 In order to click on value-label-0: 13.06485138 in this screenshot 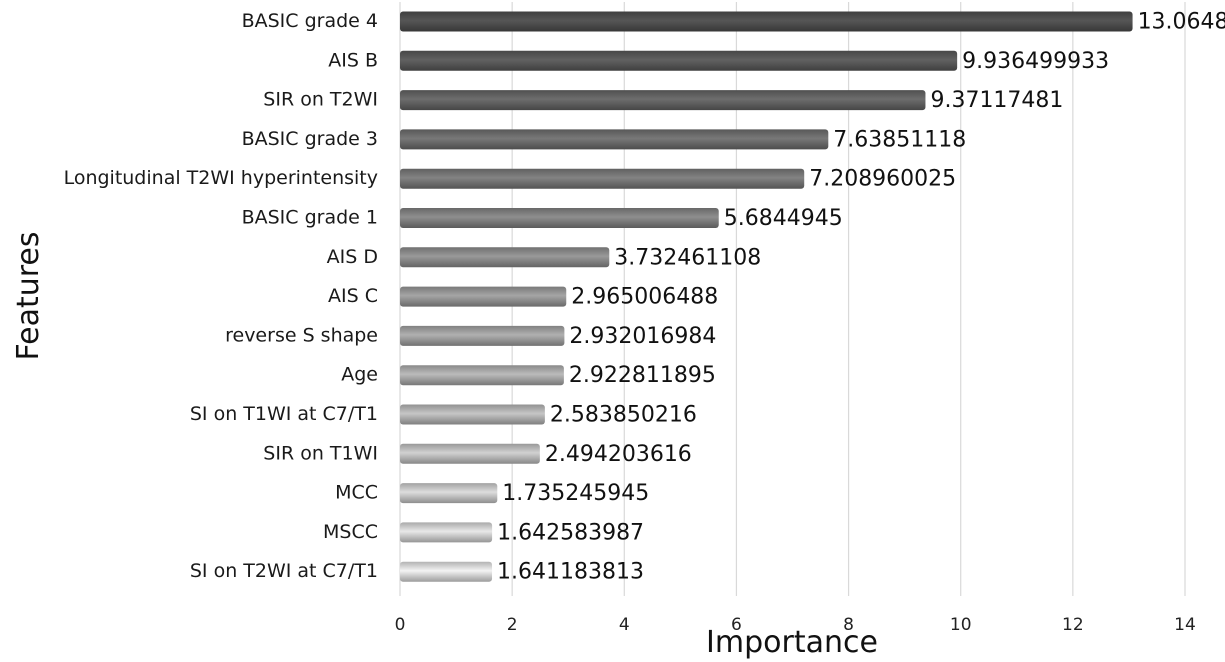, I will do `click(1181, 22)`.